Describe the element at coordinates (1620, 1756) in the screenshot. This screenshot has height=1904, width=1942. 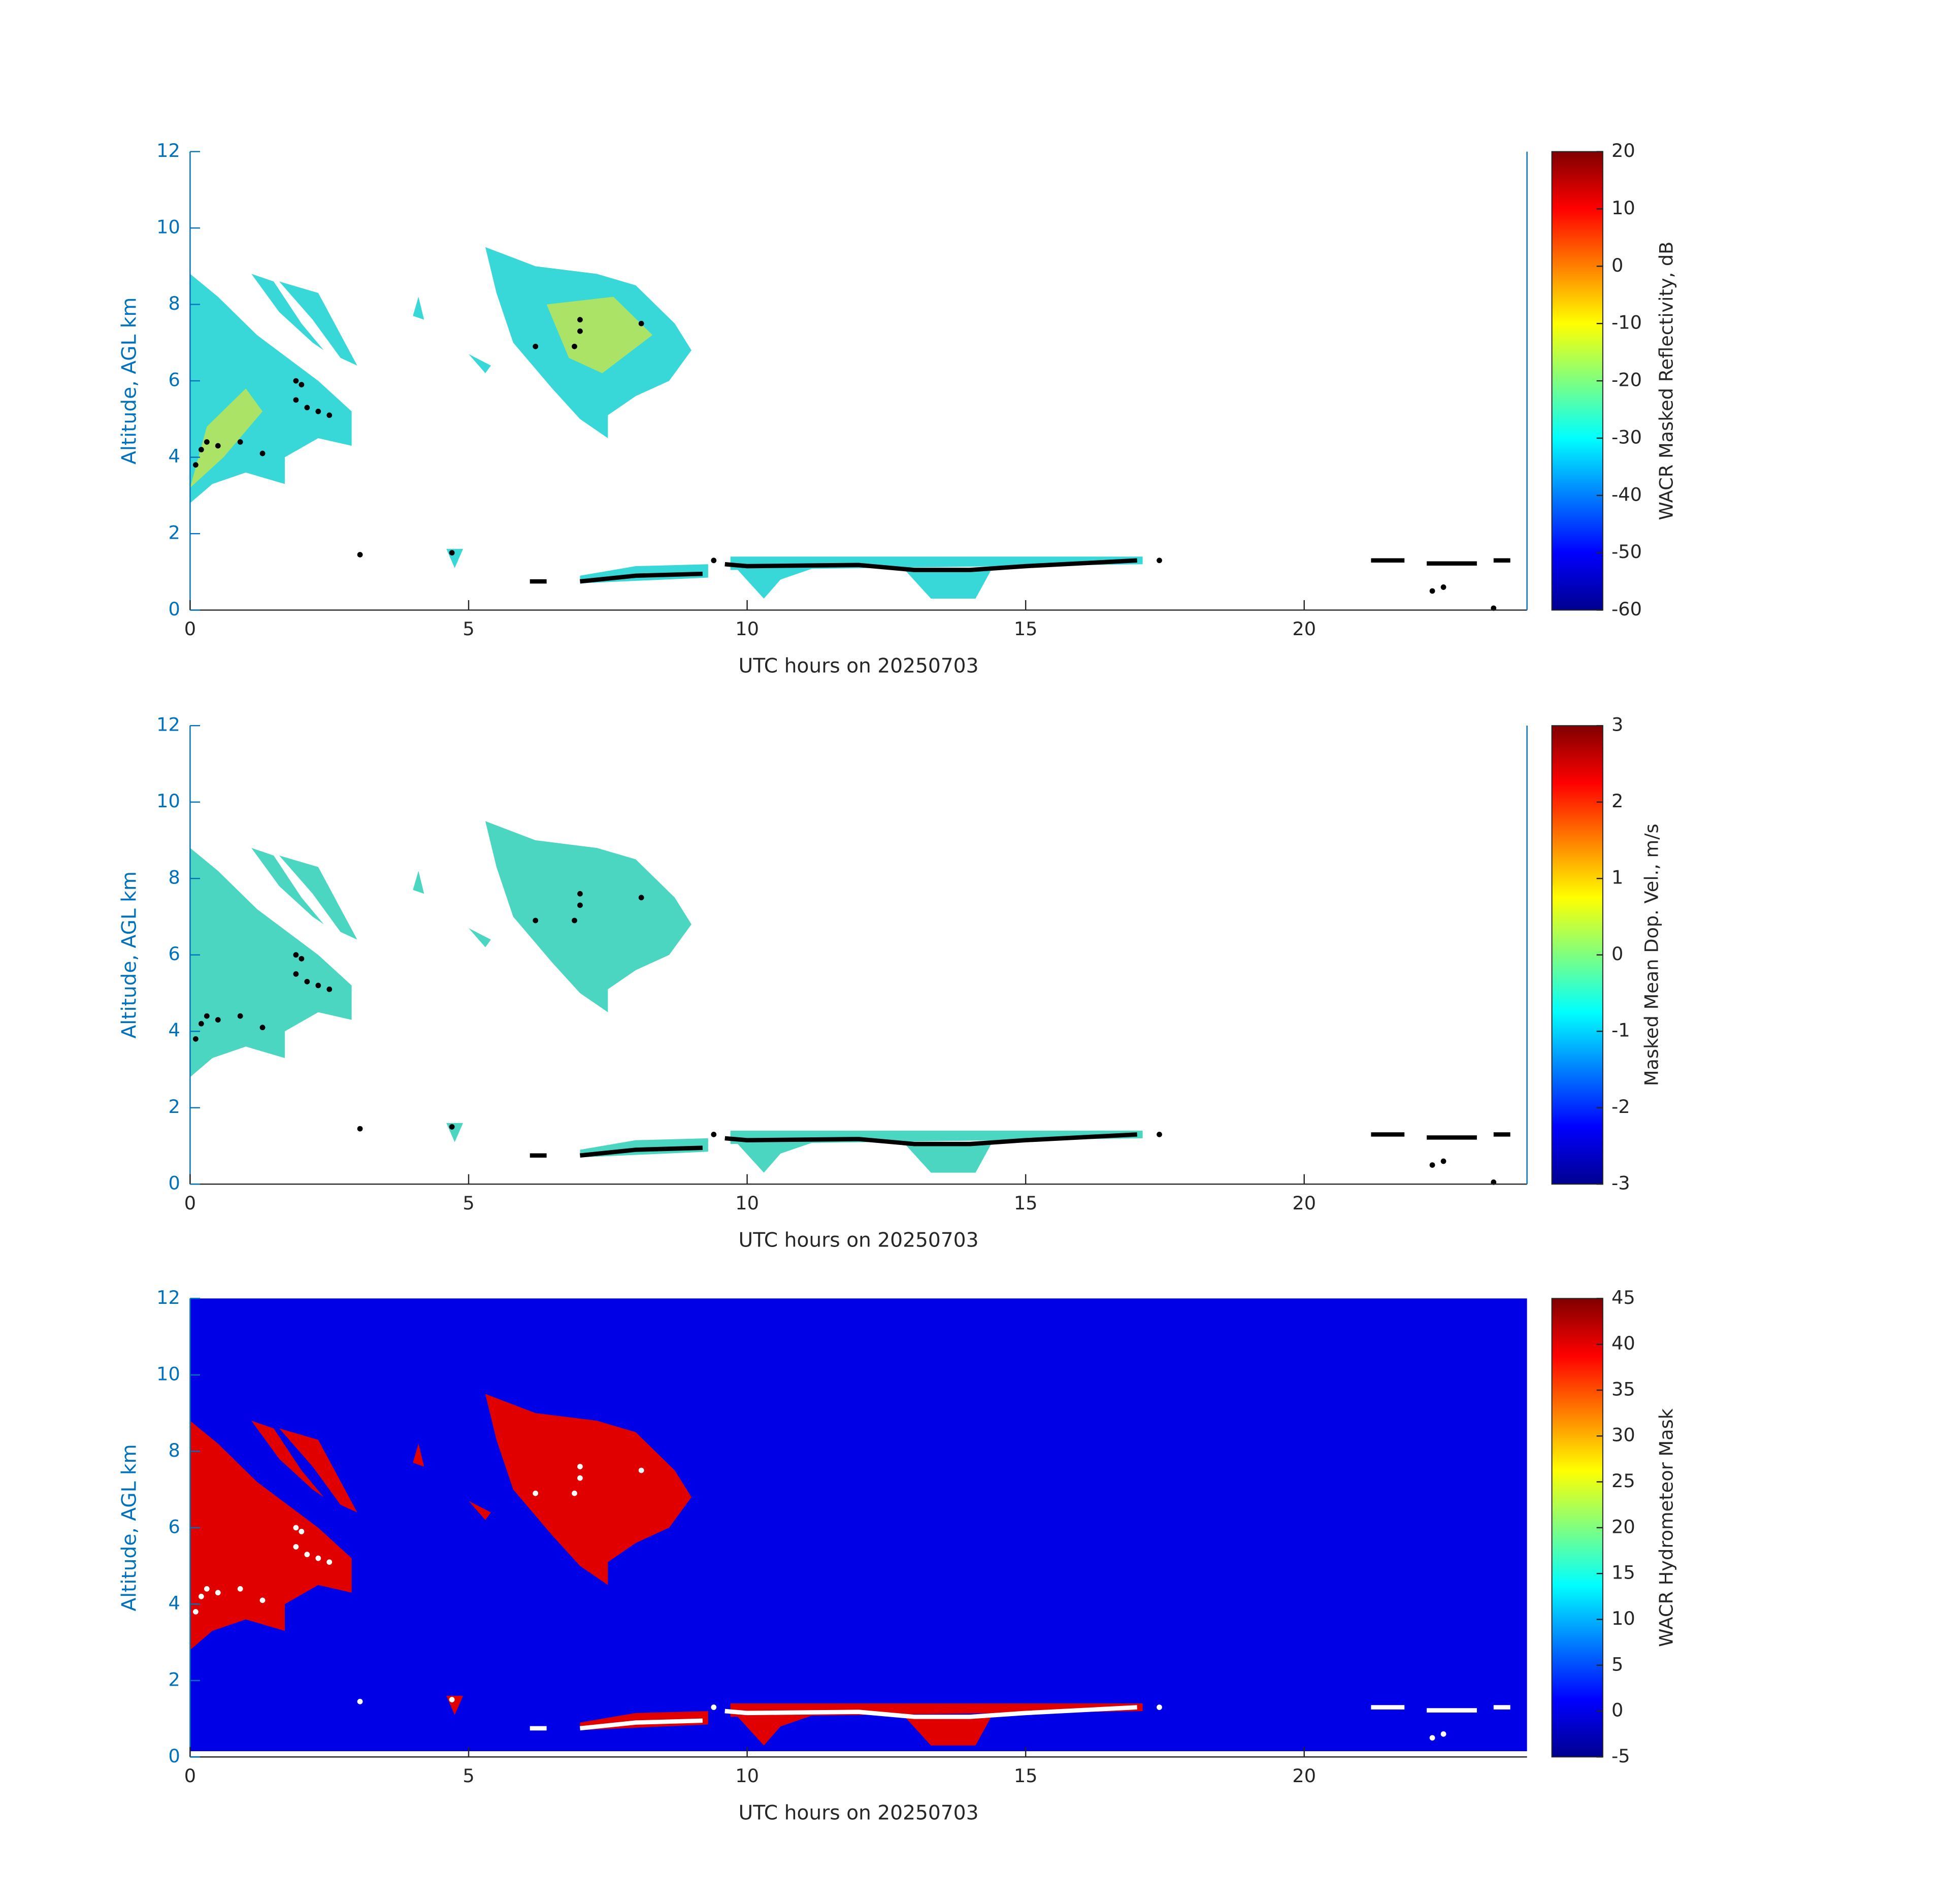
I see `colorbar-tick-label: -5` at that location.